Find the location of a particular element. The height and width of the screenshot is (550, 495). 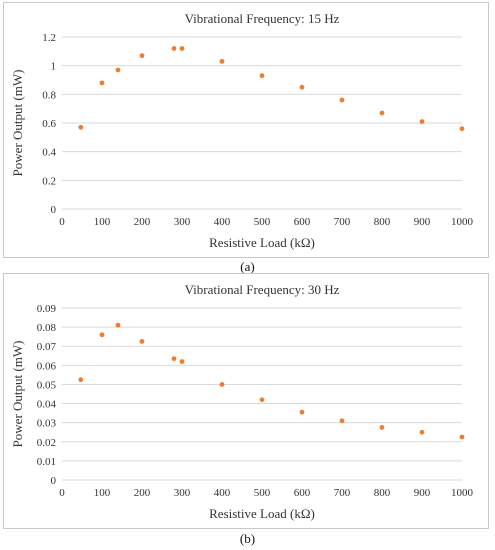

y-tick-label: 0.09 is located at coordinates (47, 309).